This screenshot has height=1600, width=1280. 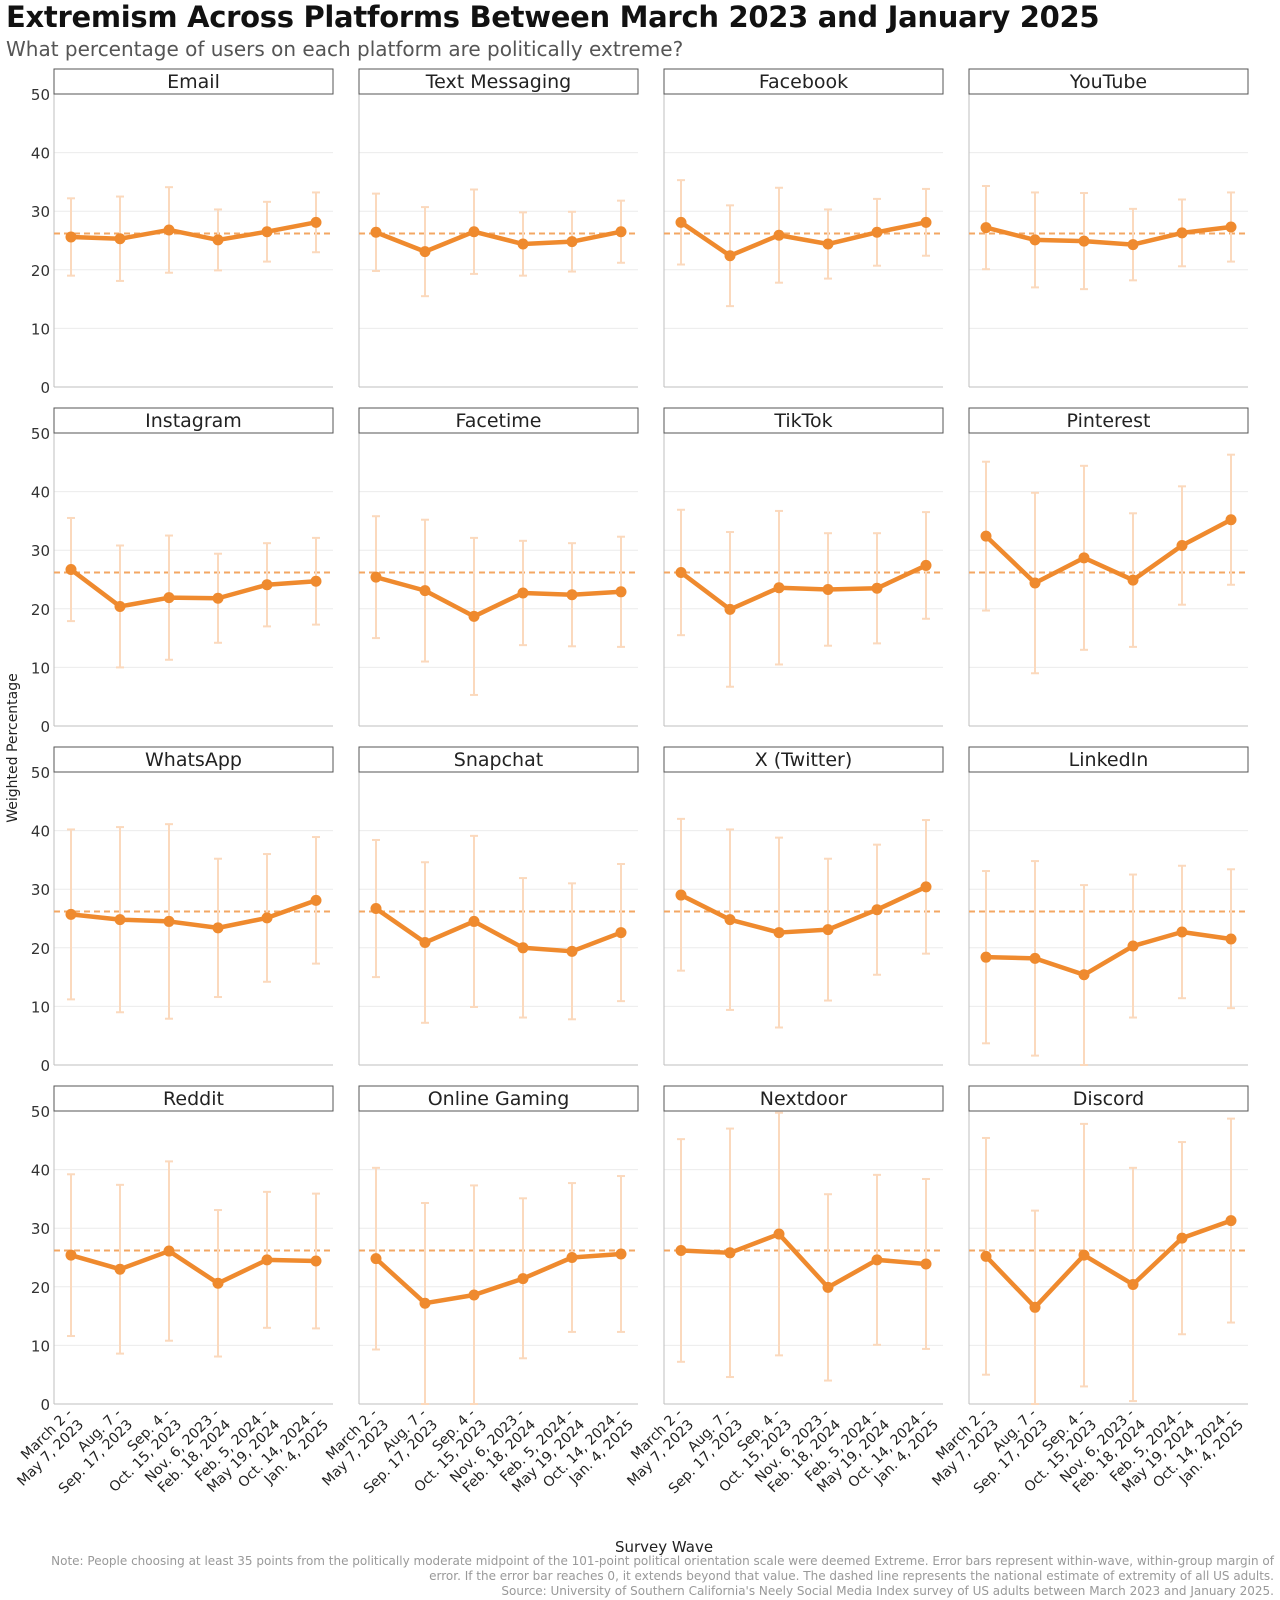 I want to click on panel-title: Facetime, so click(x=499, y=421).